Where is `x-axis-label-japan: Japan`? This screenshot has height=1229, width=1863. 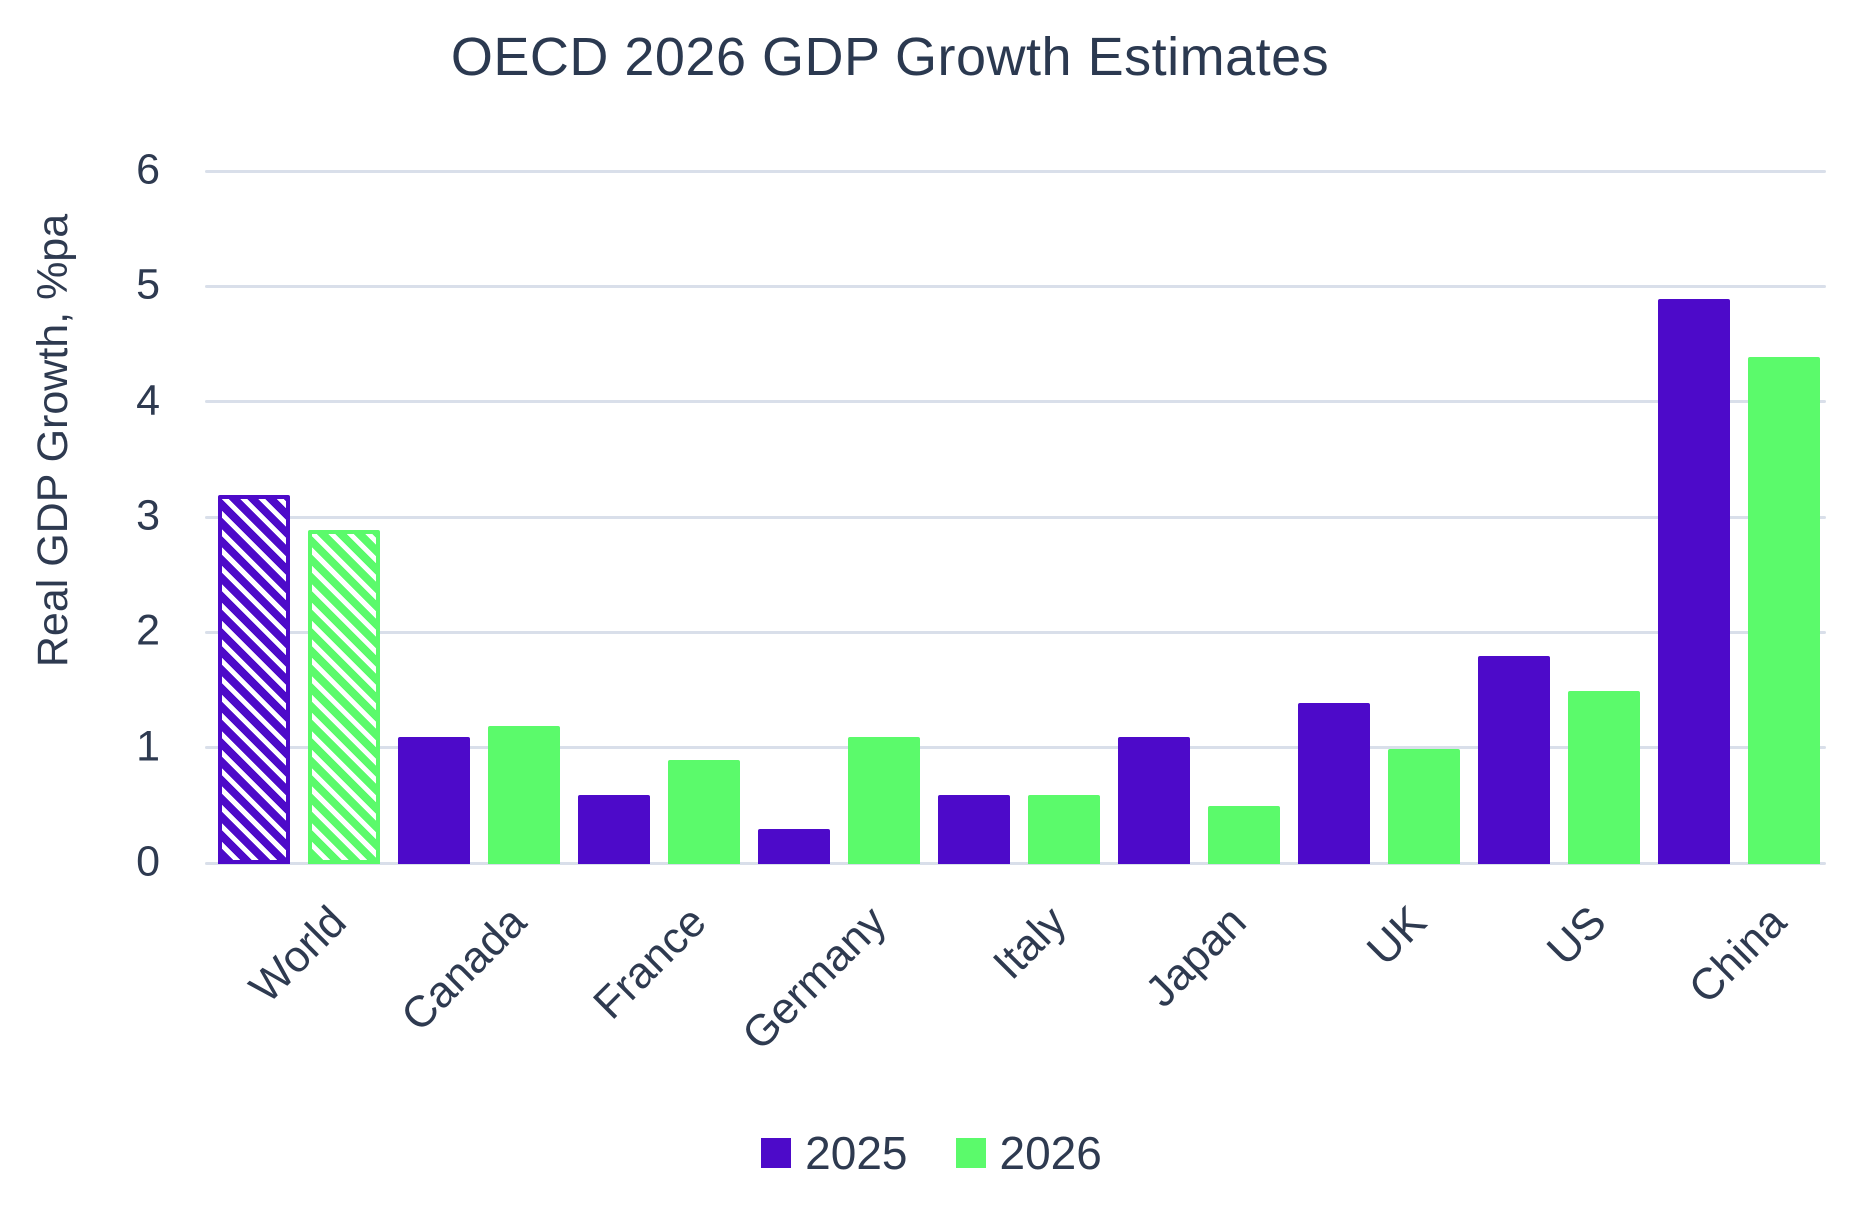 x-axis-label-japan: Japan is located at coordinates (1196, 957).